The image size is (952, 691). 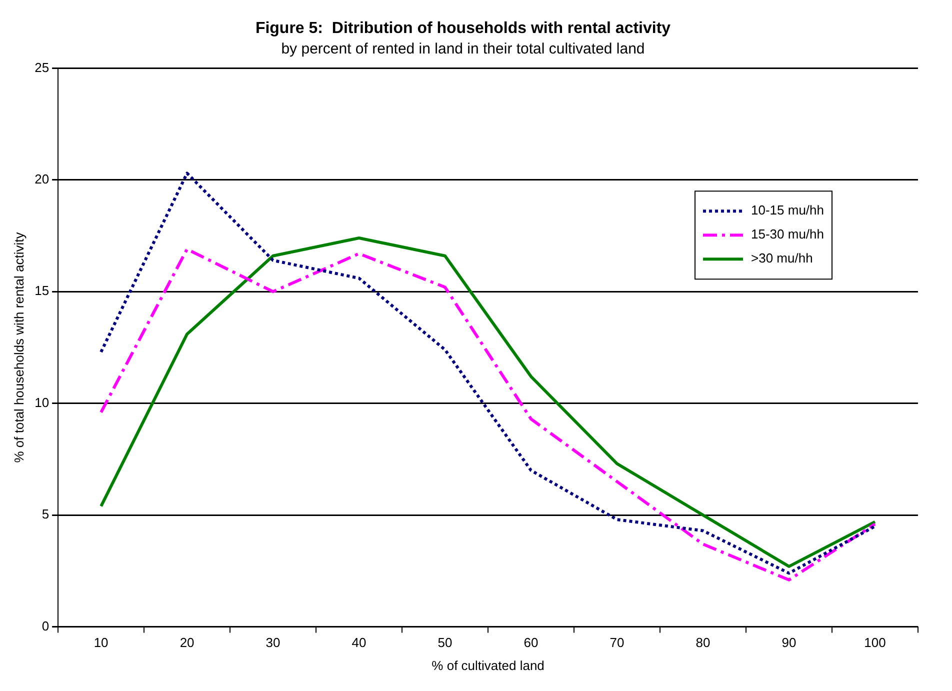 What do you see at coordinates (273, 642) in the screenshot?
I see `x-tick-label: 30` at bounding box center [273, 642].